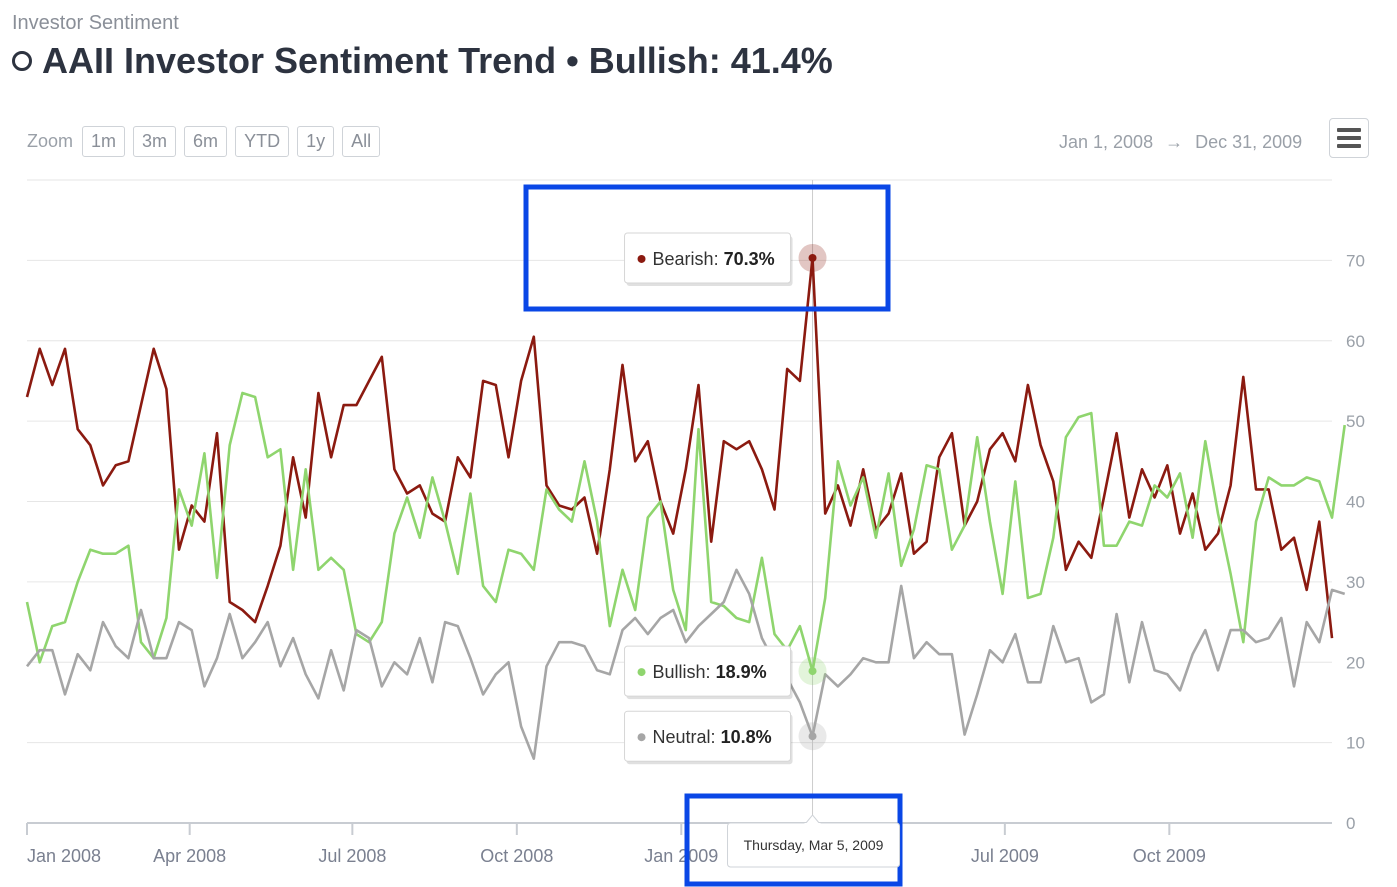  Describe the element at coordinates (95, 23) in the screenshot. I see `chart-subtitle: Investor Sentiment` at that location.